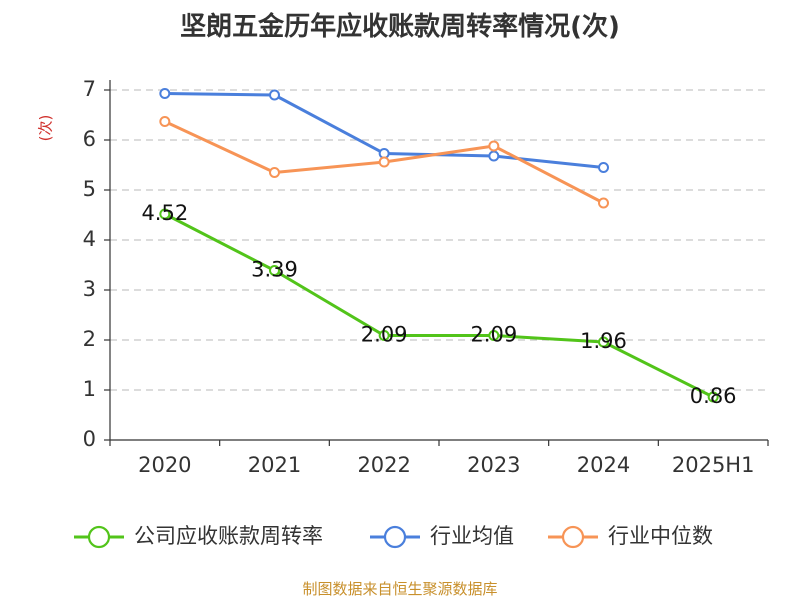 The width and height of the screenshot is (800, 600). What do you see at coordinates (89, 439) in the screenshot?
I see `y-tick-label: 0` at bounding box center [89, 439].